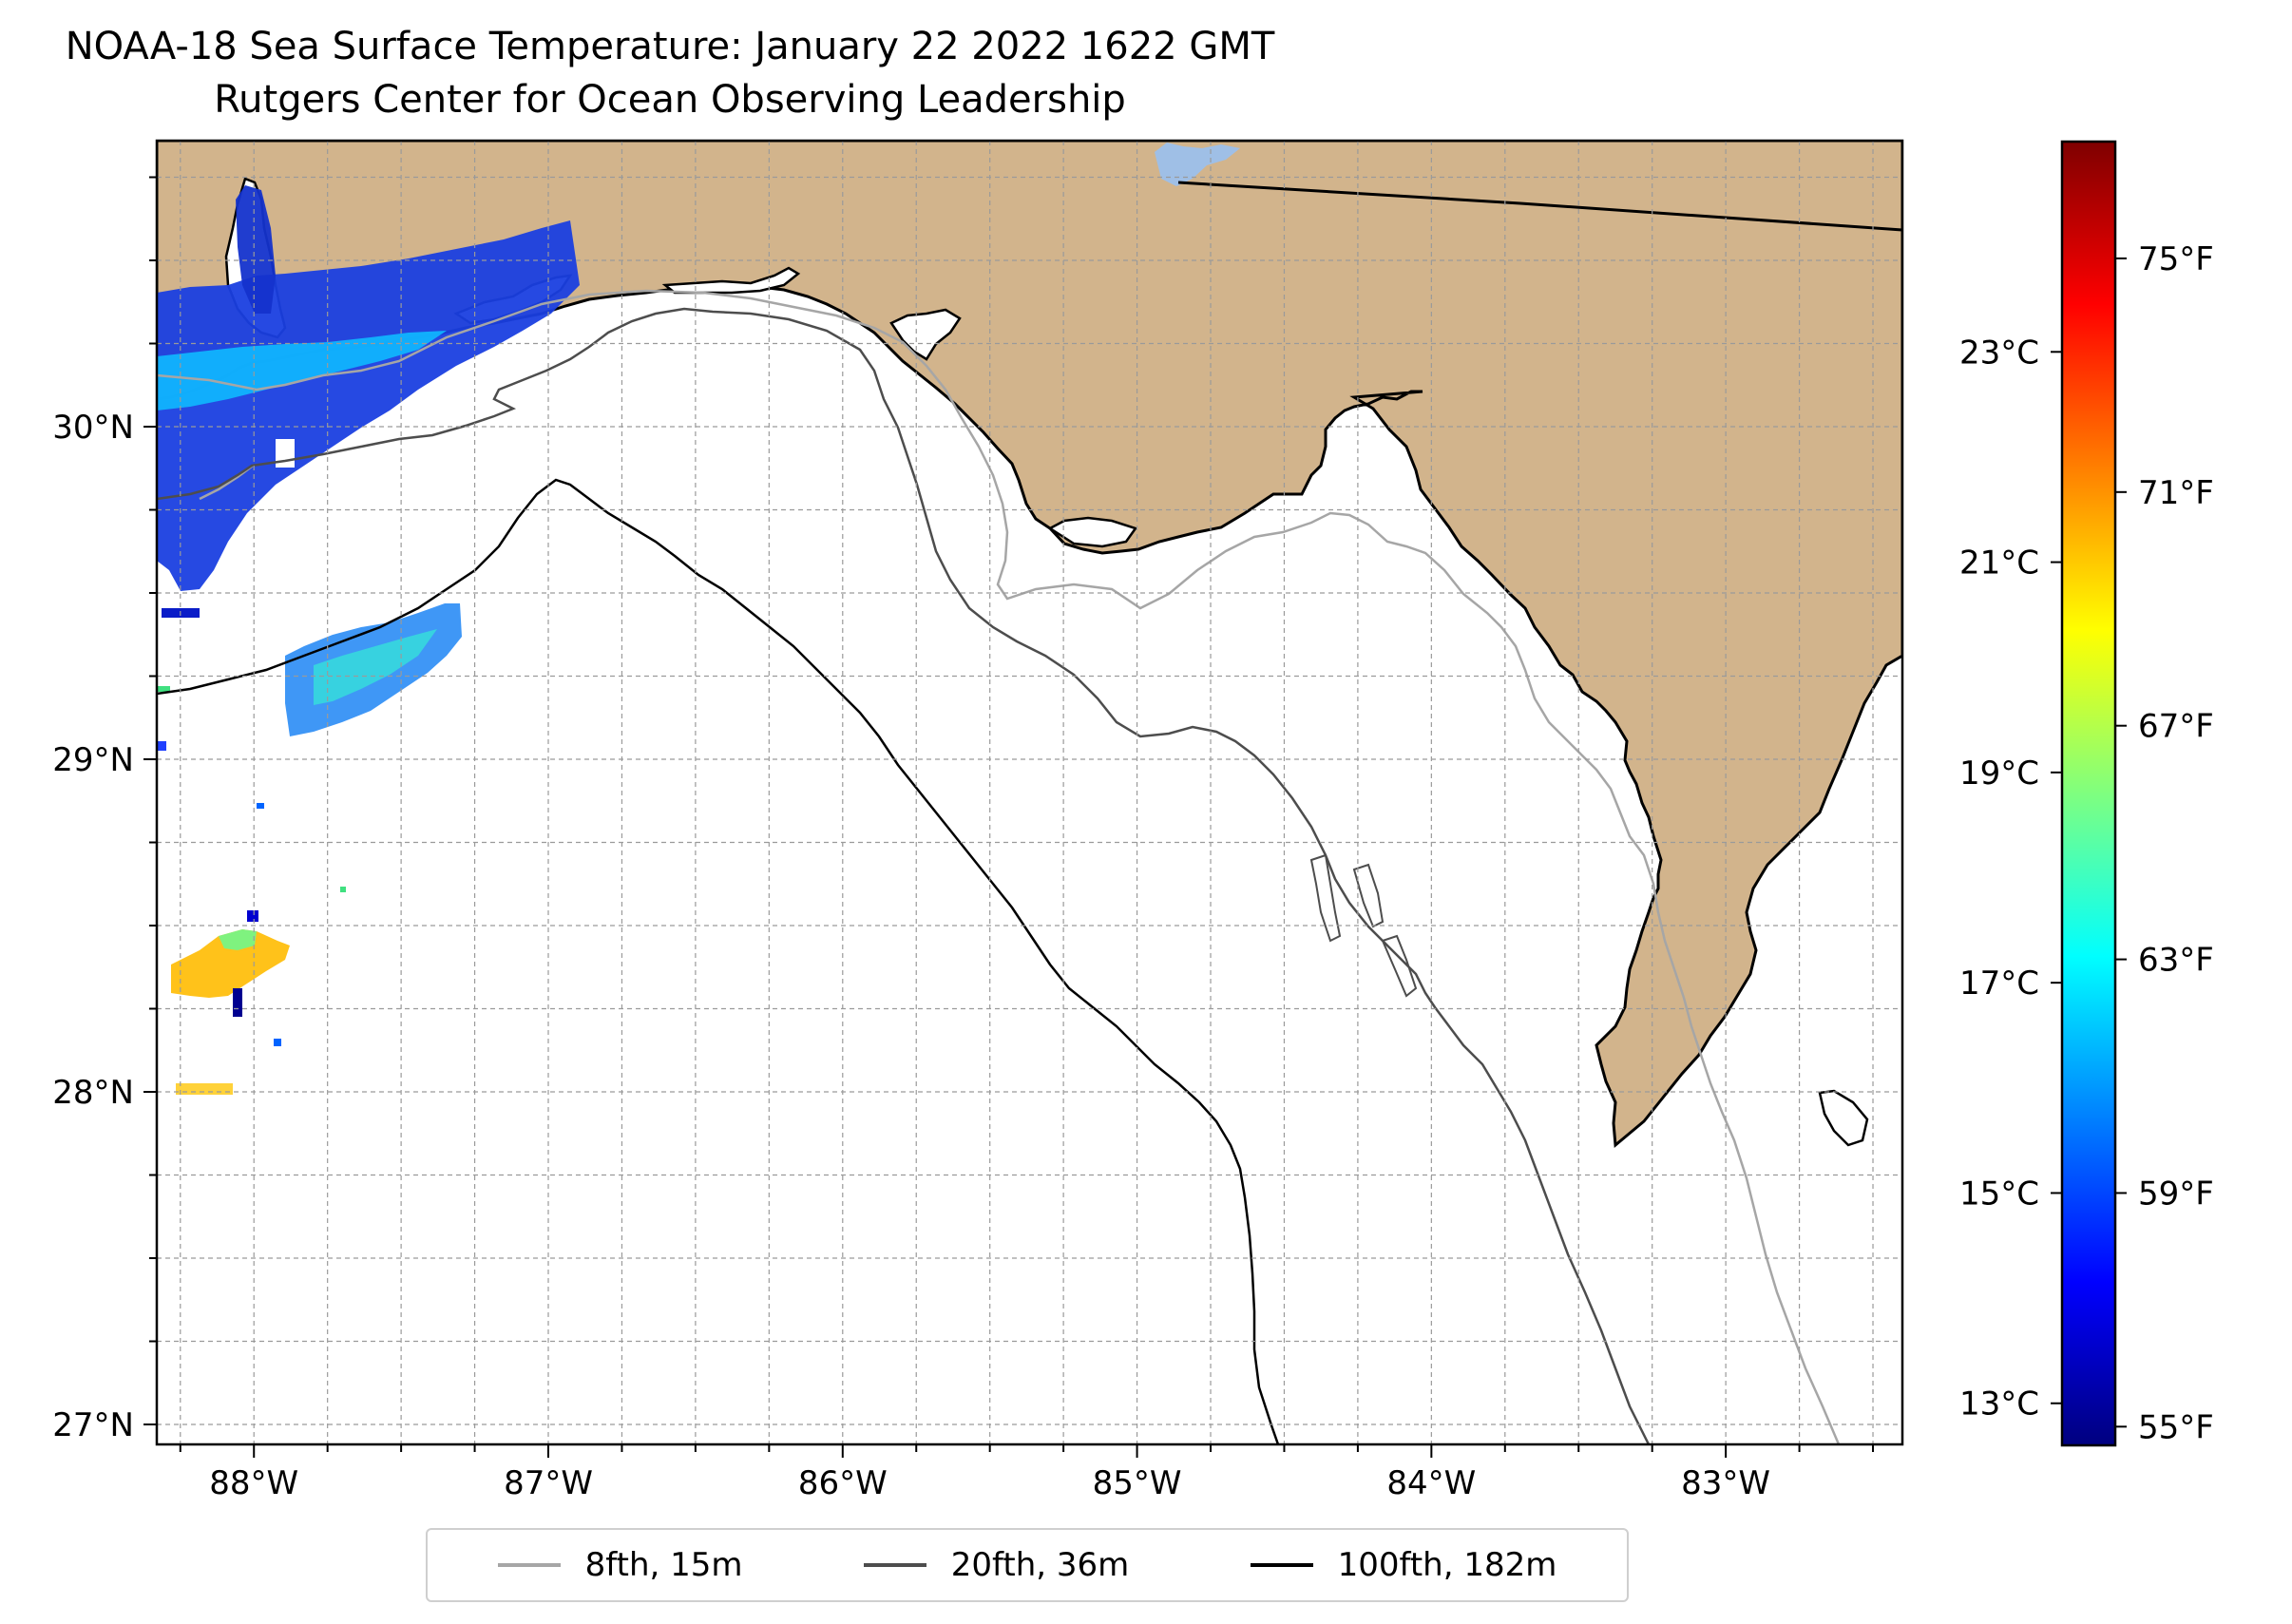  Describe the element at coordinates (925, 334) in the screenshot. I see `st-andrew-bay` at that location.